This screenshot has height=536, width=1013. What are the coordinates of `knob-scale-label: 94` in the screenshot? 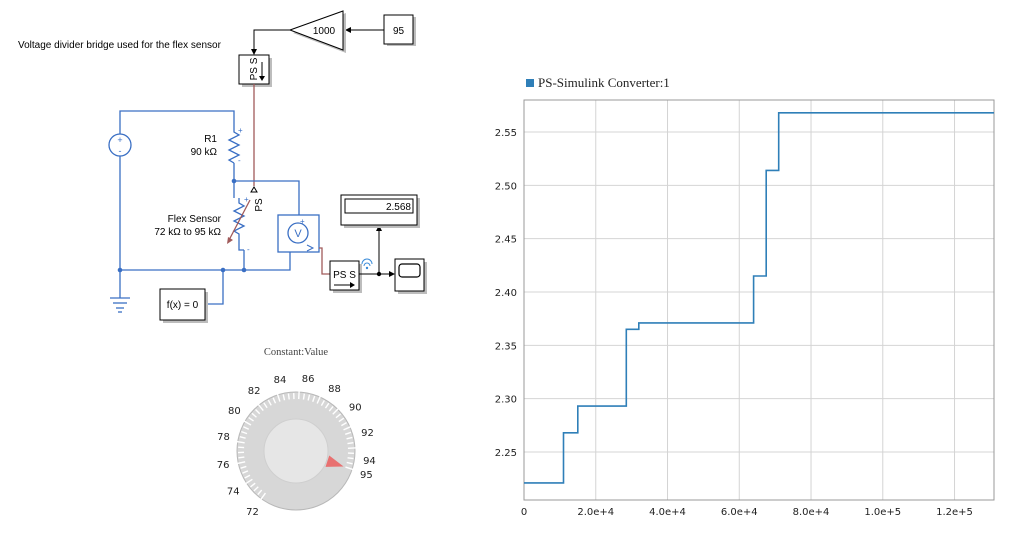 It's located at (369, 461).